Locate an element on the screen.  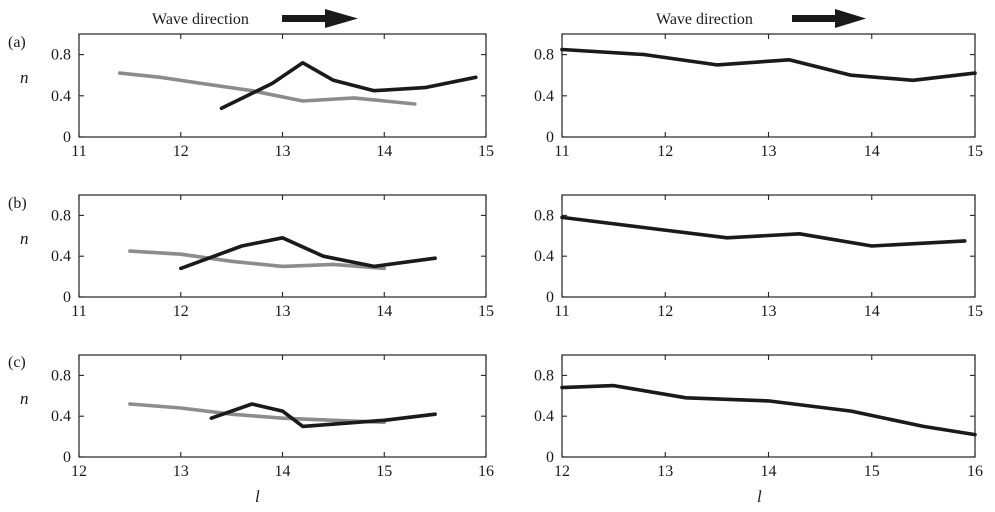
header-label-right: Wave direction is located at coordinates (704, 19).